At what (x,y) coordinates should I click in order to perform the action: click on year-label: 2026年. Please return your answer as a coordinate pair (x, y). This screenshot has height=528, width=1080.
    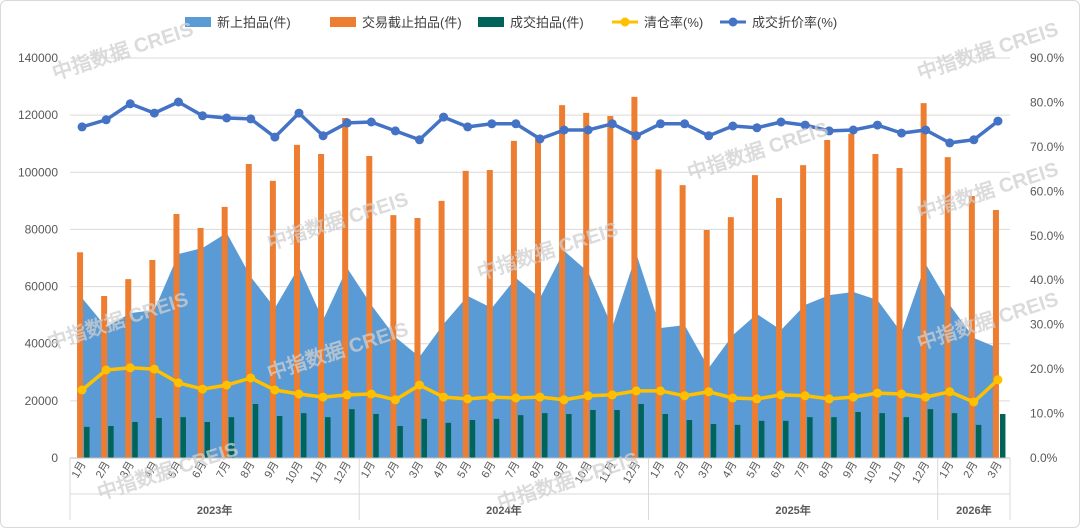
    Looking at the image, I should click on (973, 510).